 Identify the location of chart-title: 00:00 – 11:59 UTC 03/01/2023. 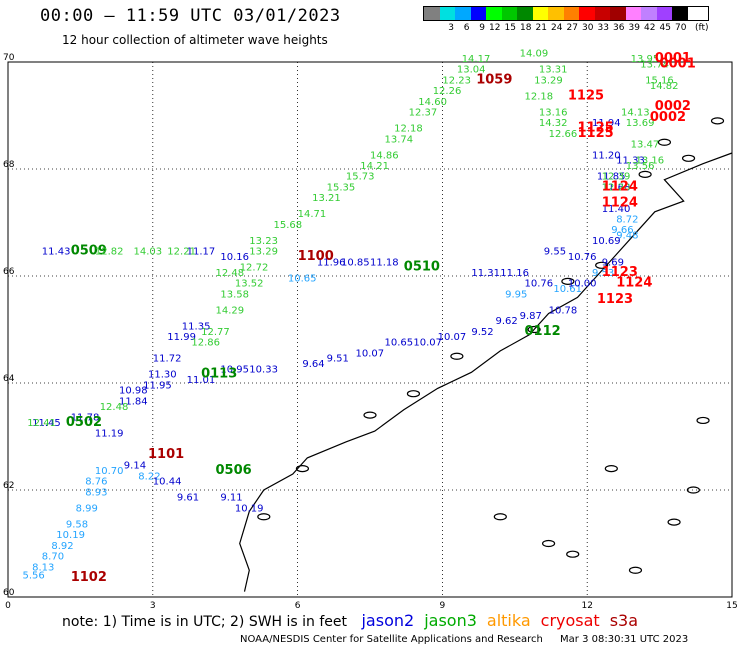
(190, 16).